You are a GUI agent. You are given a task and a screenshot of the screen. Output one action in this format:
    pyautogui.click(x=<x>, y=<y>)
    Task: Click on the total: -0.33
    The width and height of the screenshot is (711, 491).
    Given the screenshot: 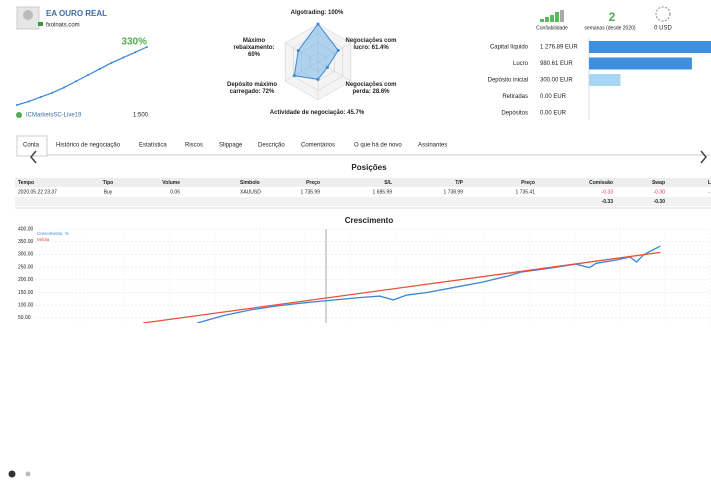 What is the action you would take?
    pyautogui.click(x=608, y=202)
    